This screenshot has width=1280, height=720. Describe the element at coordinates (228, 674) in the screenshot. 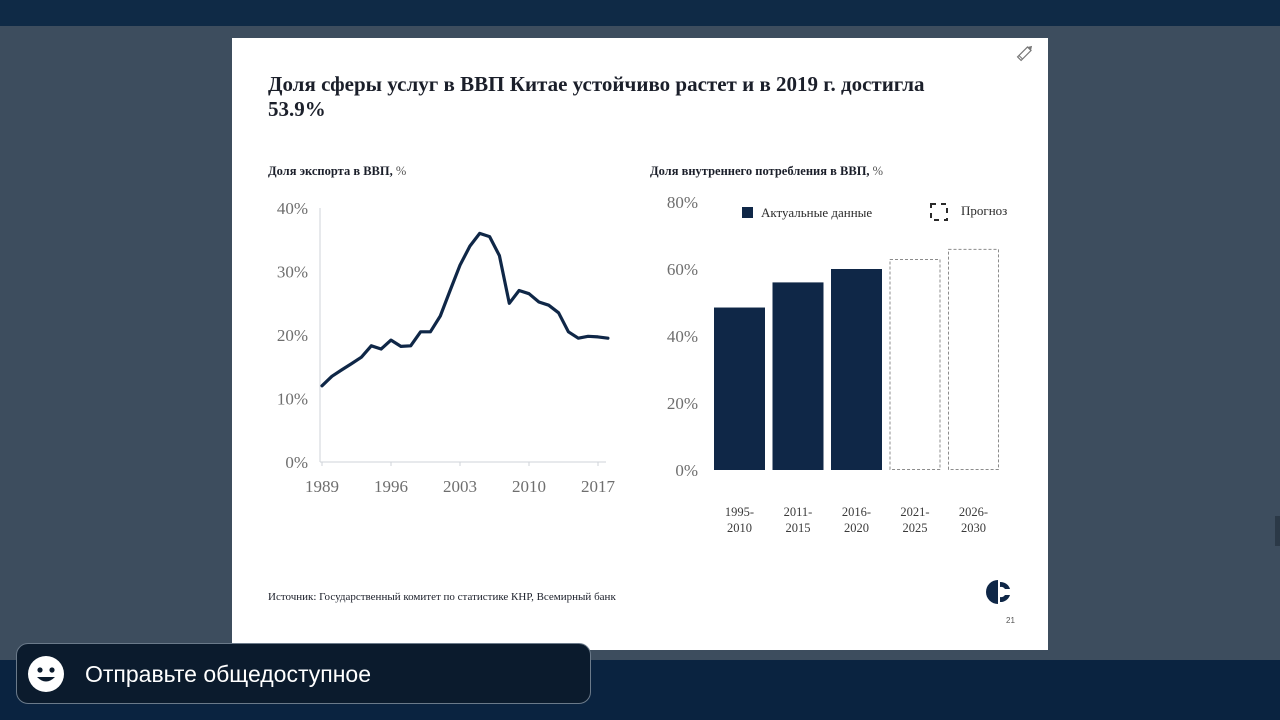

I see `chat-input-placeholder: Отправьте общедоступное` at that location.